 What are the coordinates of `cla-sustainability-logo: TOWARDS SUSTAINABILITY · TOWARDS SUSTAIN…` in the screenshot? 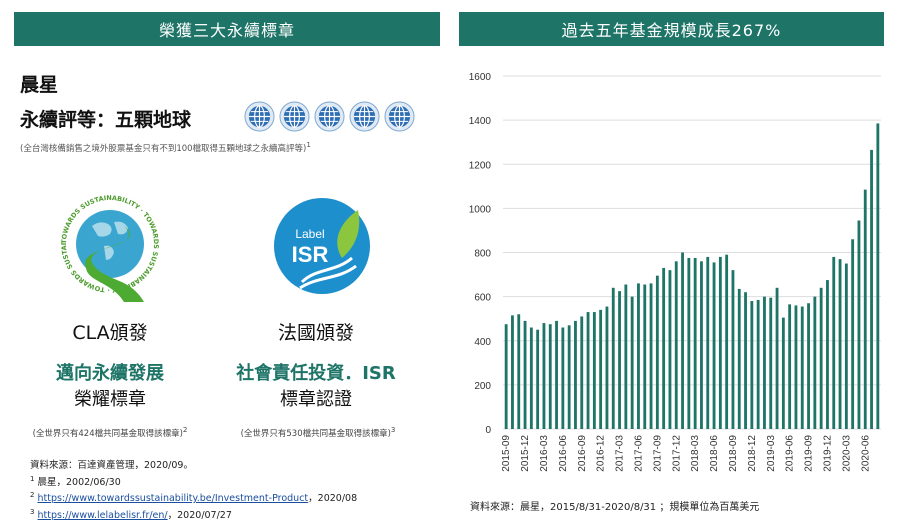 It's located at (106, 242).